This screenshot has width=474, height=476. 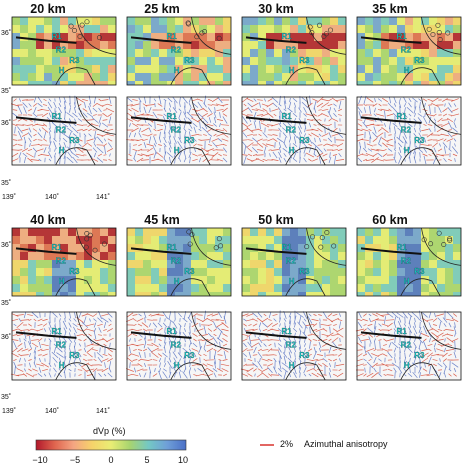 What do you see at coordinates (176, 49) in the screenshot?
I see `zone-label: R2` at bounding box center [176, 49].